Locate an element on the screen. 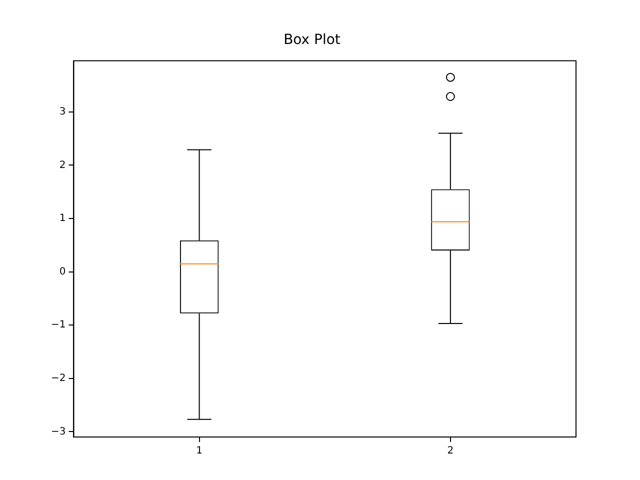 The image size is (640, 480). y-tick-label: −2 is located at coordinates (58, 378).